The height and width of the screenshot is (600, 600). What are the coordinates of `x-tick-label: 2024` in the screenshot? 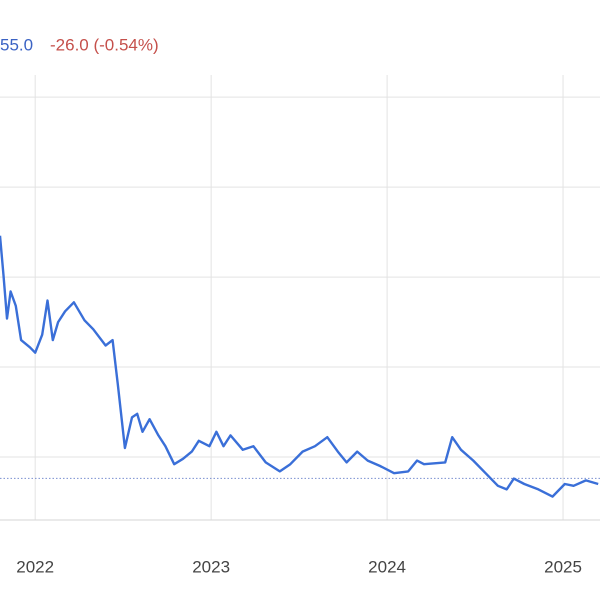 It's located at (387, 566).